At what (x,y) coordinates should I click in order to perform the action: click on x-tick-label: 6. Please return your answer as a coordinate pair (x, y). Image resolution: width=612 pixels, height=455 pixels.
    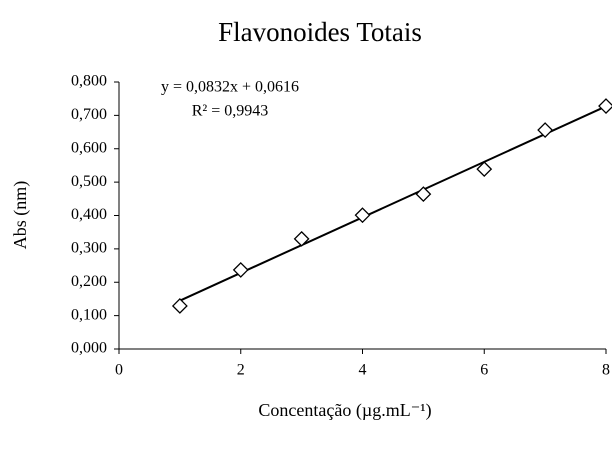
    Looking at the image, I should click on (484, 370).